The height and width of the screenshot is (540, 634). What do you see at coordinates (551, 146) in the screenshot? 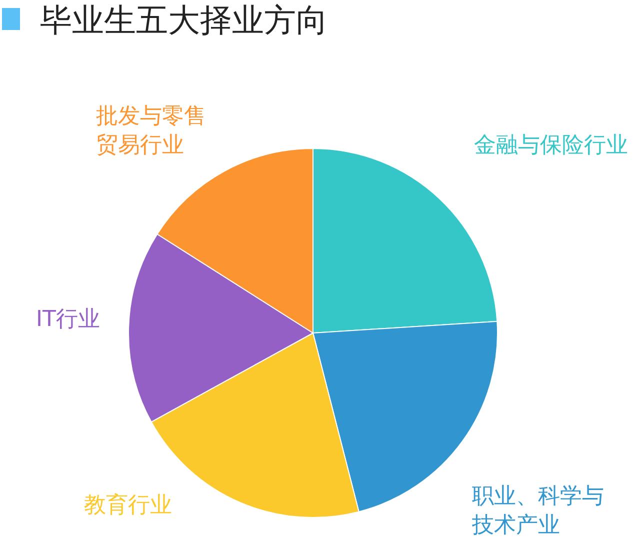
I see `slice-label: 金融与保险行业` at bounding box center [551, 146].